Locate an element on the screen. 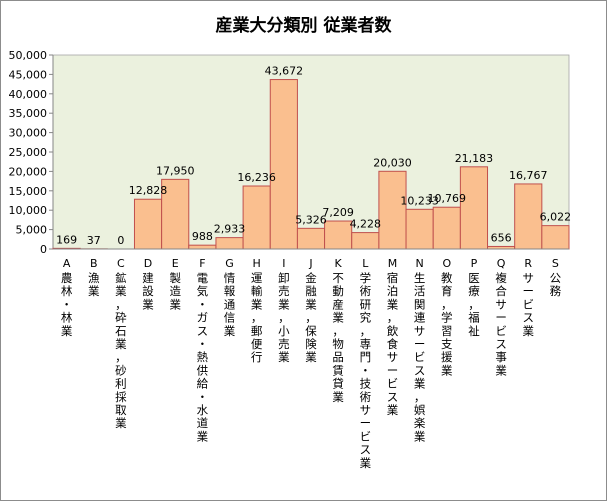 The height and width of the screenshot is (501, 607). y-tick-label: 50,000 is located at coordinates (28, 55).